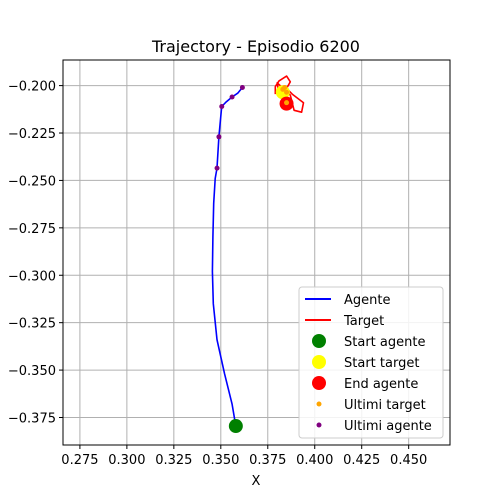 The width and height of the screenshot is (500, 500). I want to click on y-tick-label: −0.350, so click(32, 371).